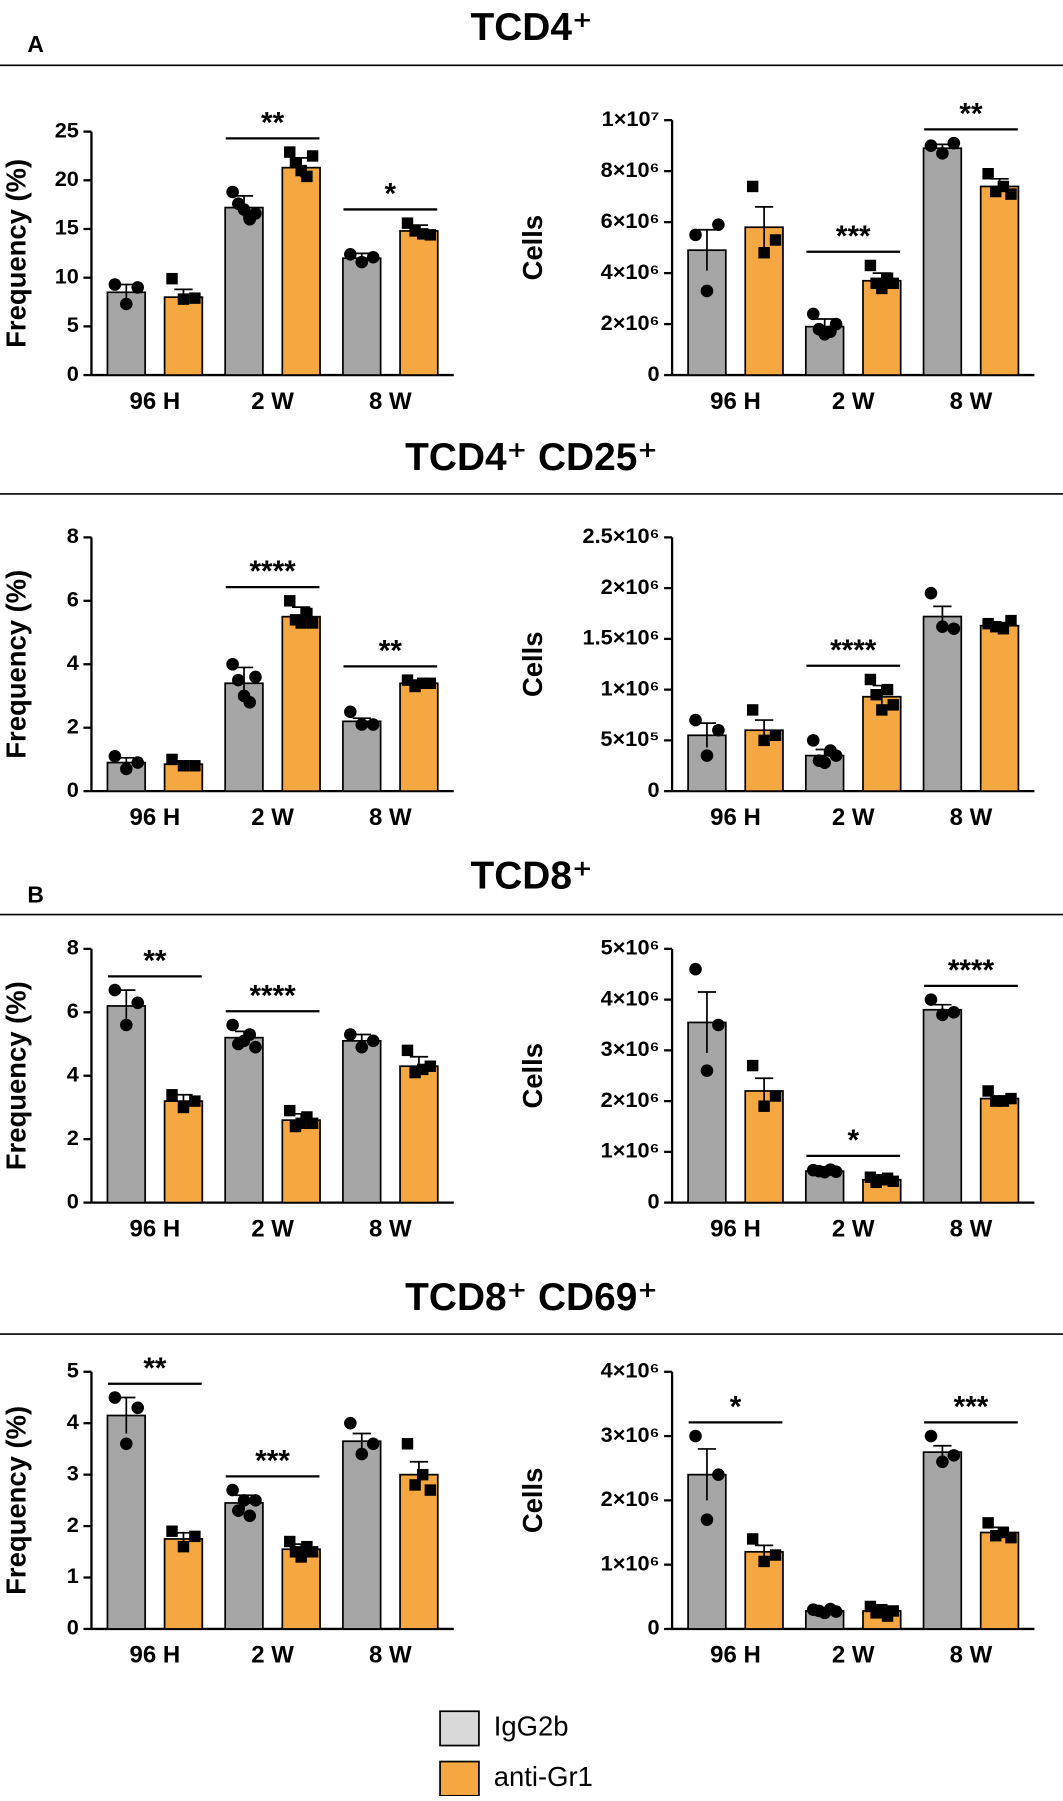 This screenshot has width=1063, height=1801. What do you see at coordinates (630, 271) in the screenshot?
I see `y-tick-label: 4×10⁶` at bounding box center [630, 271].